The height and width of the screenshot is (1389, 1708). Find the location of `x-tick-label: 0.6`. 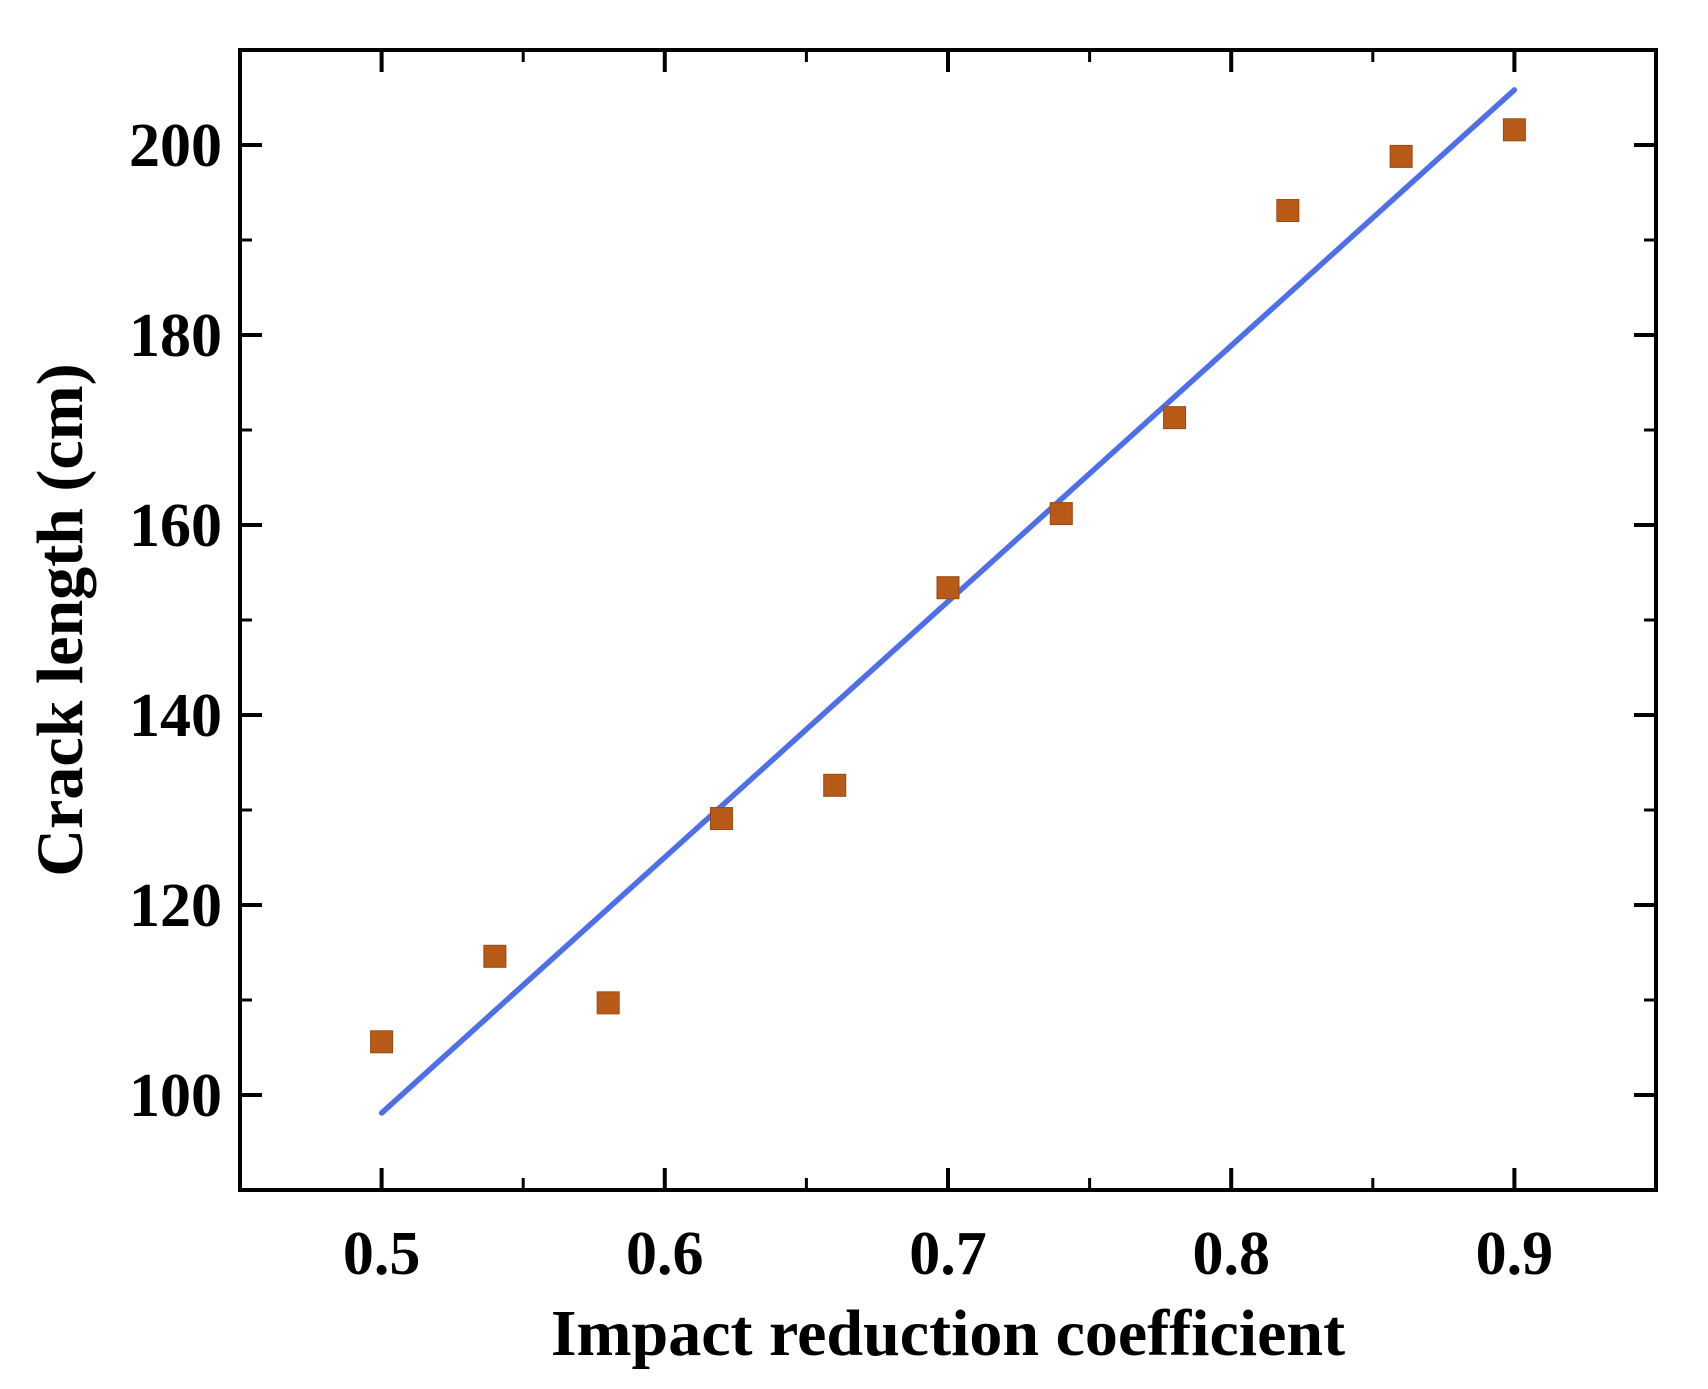

x-tick-label: 0.6 is located at coordinates (665, 1254).